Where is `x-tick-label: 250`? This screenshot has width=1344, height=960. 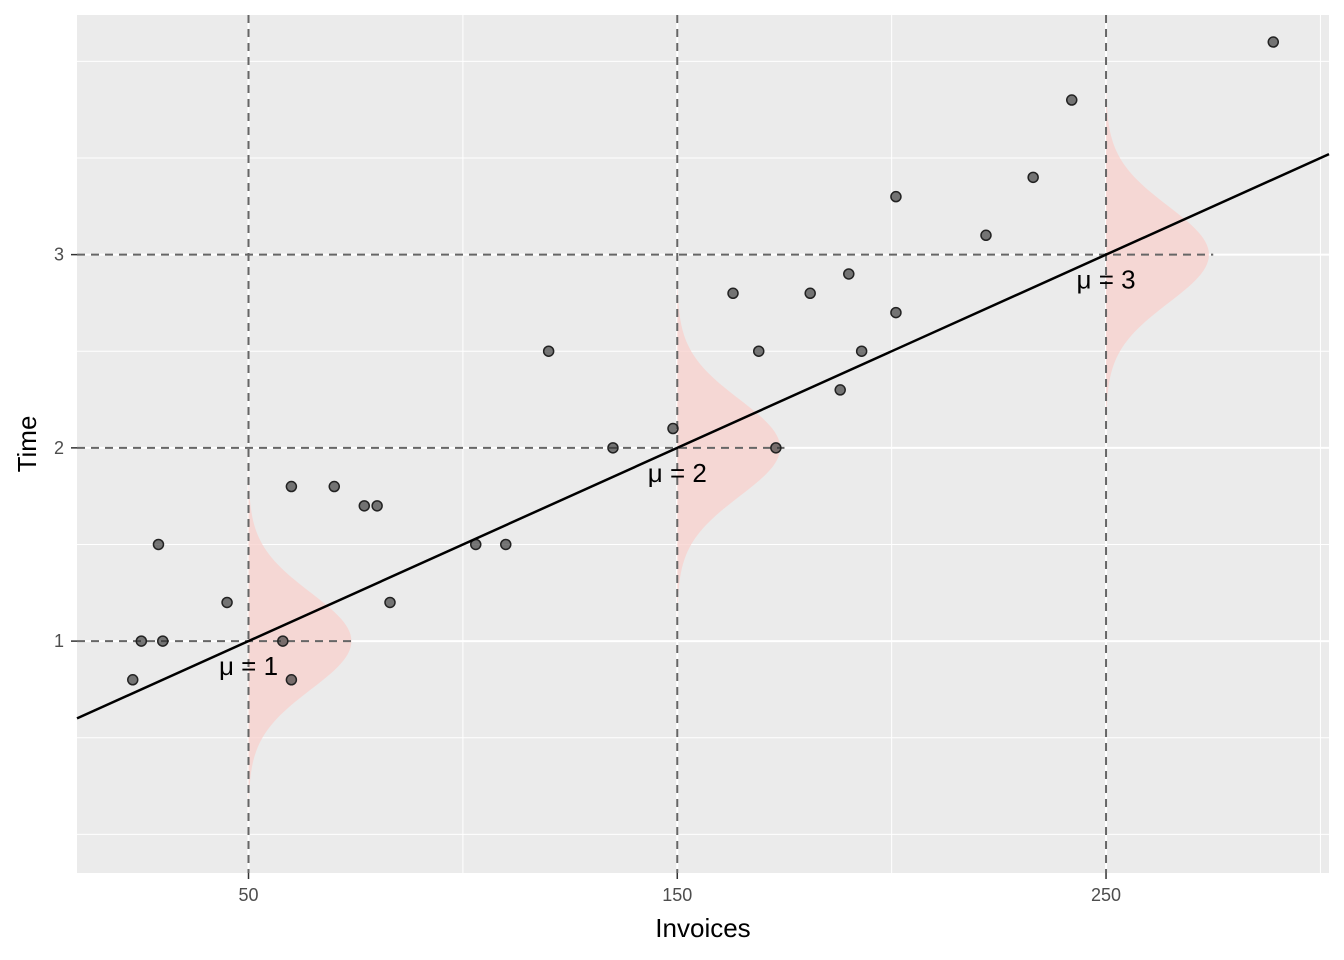
x-tick-label: 250 is located at coordinates (1106, 895).